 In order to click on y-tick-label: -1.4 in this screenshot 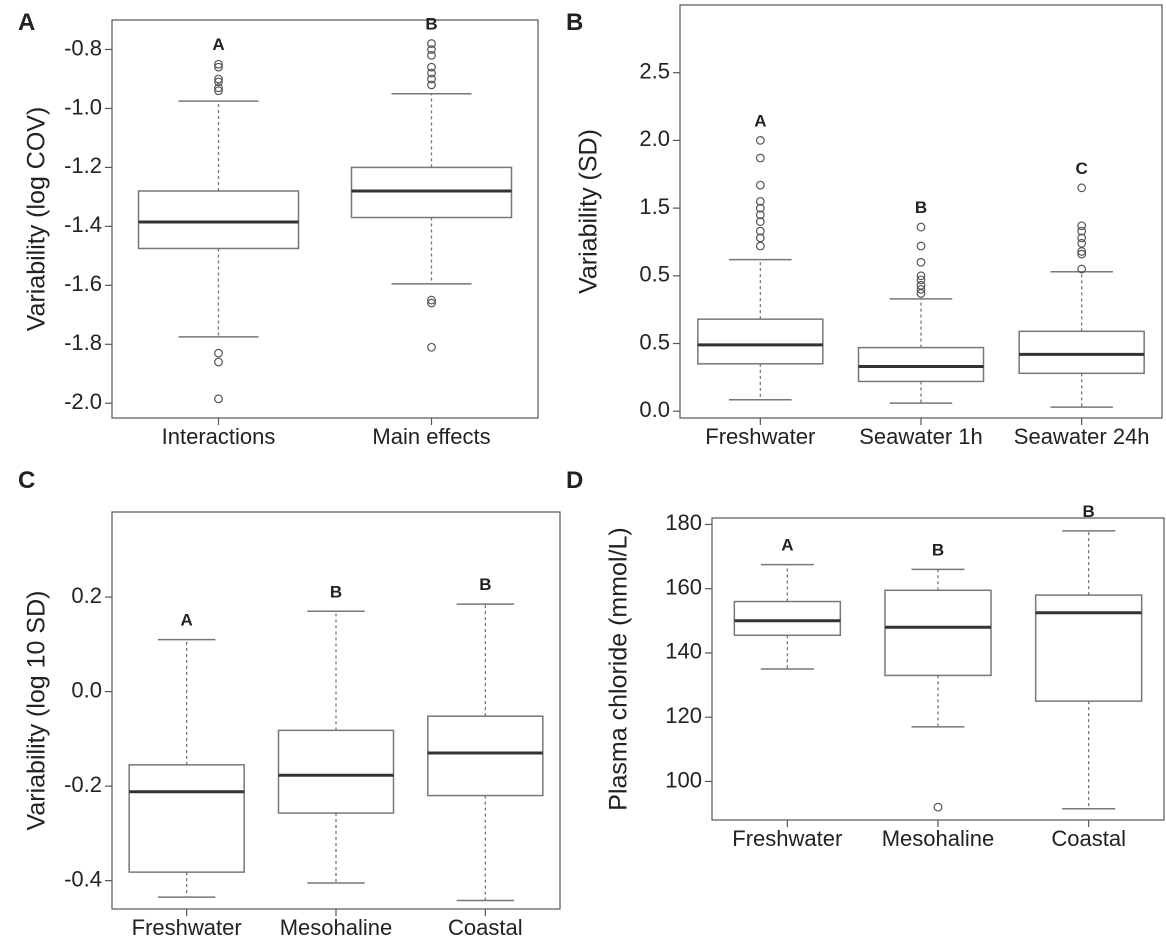, I will do `click(83, 224)`.